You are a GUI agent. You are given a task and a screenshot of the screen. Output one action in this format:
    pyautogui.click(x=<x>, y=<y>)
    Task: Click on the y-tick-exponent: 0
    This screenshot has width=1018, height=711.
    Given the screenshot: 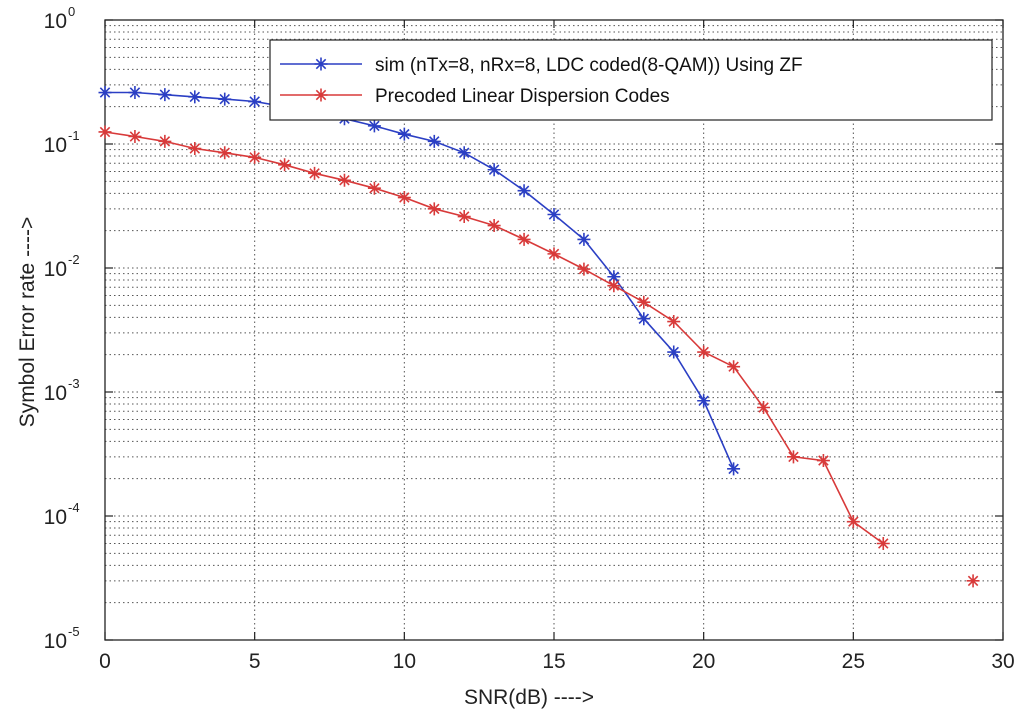 What is the action you would take?
    pyautogui.click(x=71, y=11)
    